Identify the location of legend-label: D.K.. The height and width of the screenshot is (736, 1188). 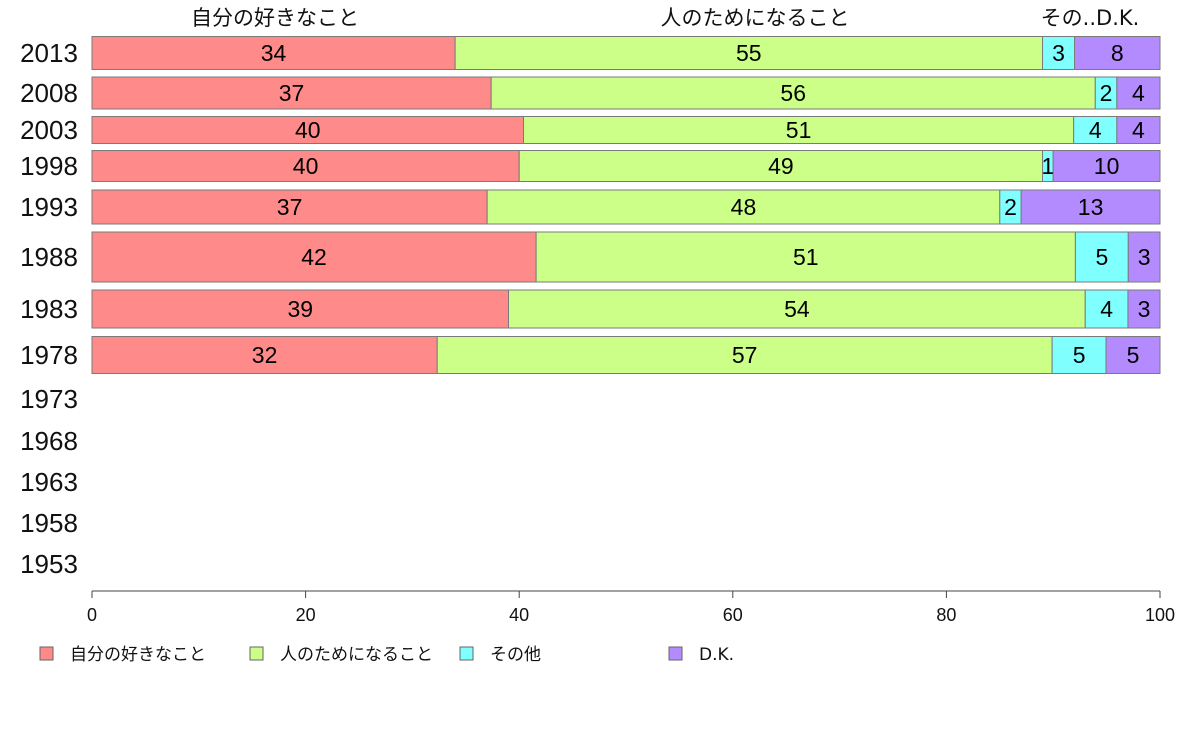
(716, 655).